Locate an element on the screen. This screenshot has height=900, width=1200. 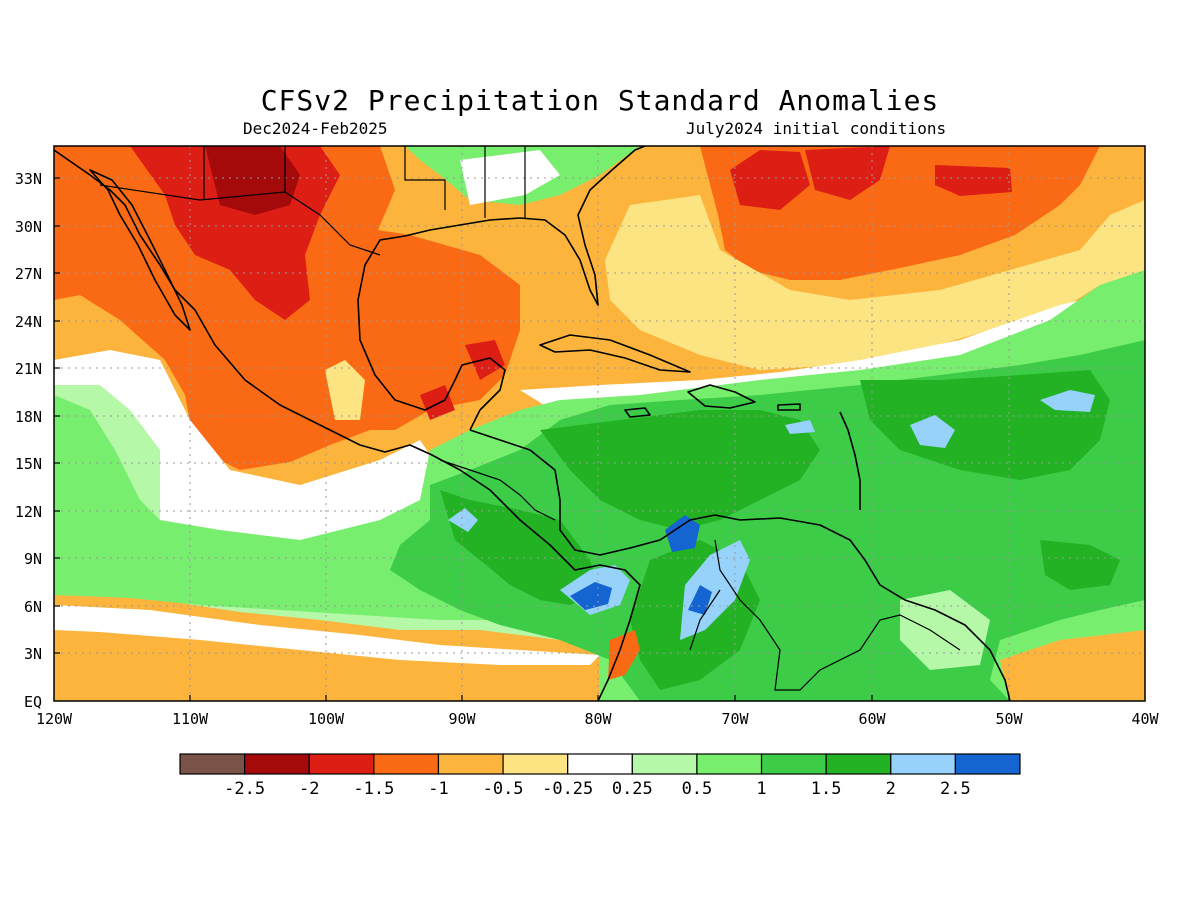
lon-label: 70W is located at coordinates (735, 719).